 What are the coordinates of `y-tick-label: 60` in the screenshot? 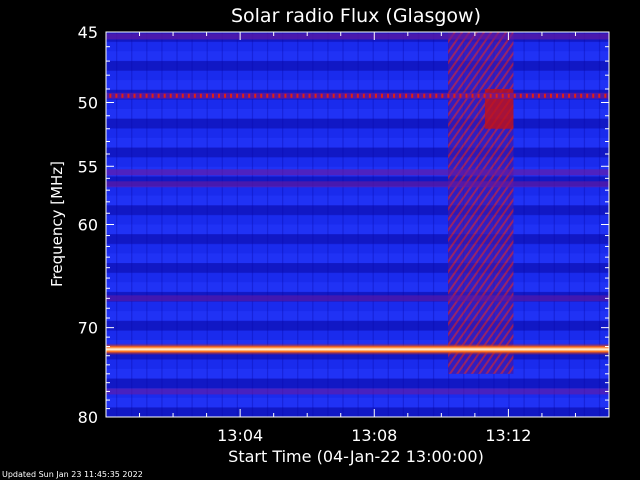 It's located at (88, 225).